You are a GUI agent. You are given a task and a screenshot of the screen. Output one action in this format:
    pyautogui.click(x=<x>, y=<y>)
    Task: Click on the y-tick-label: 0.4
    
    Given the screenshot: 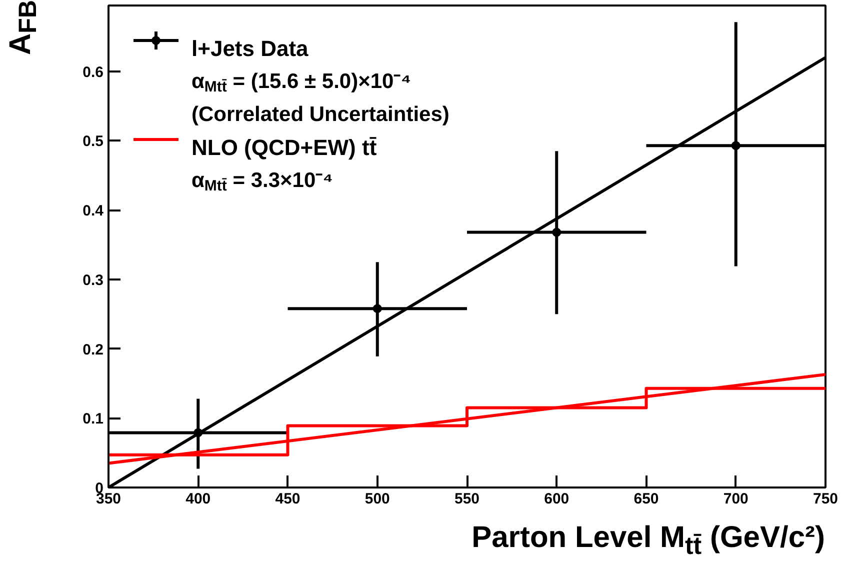 What is the action you would take?
    pyautogui.click(x=93, y=211)
    